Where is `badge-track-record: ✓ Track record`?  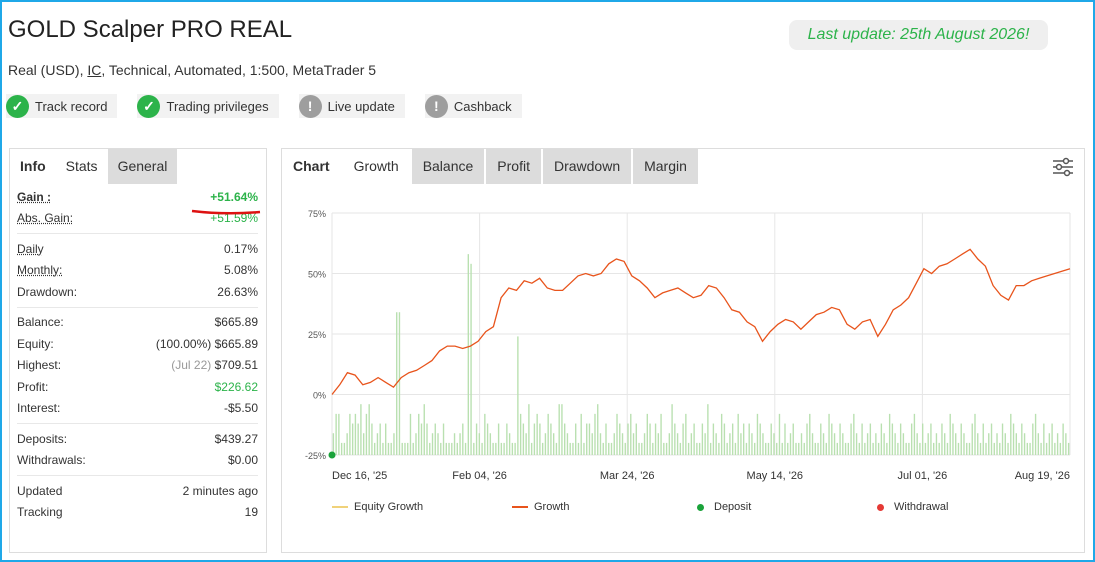
badge-track-record: ✓ Track record is located at coordinates (62, 106).